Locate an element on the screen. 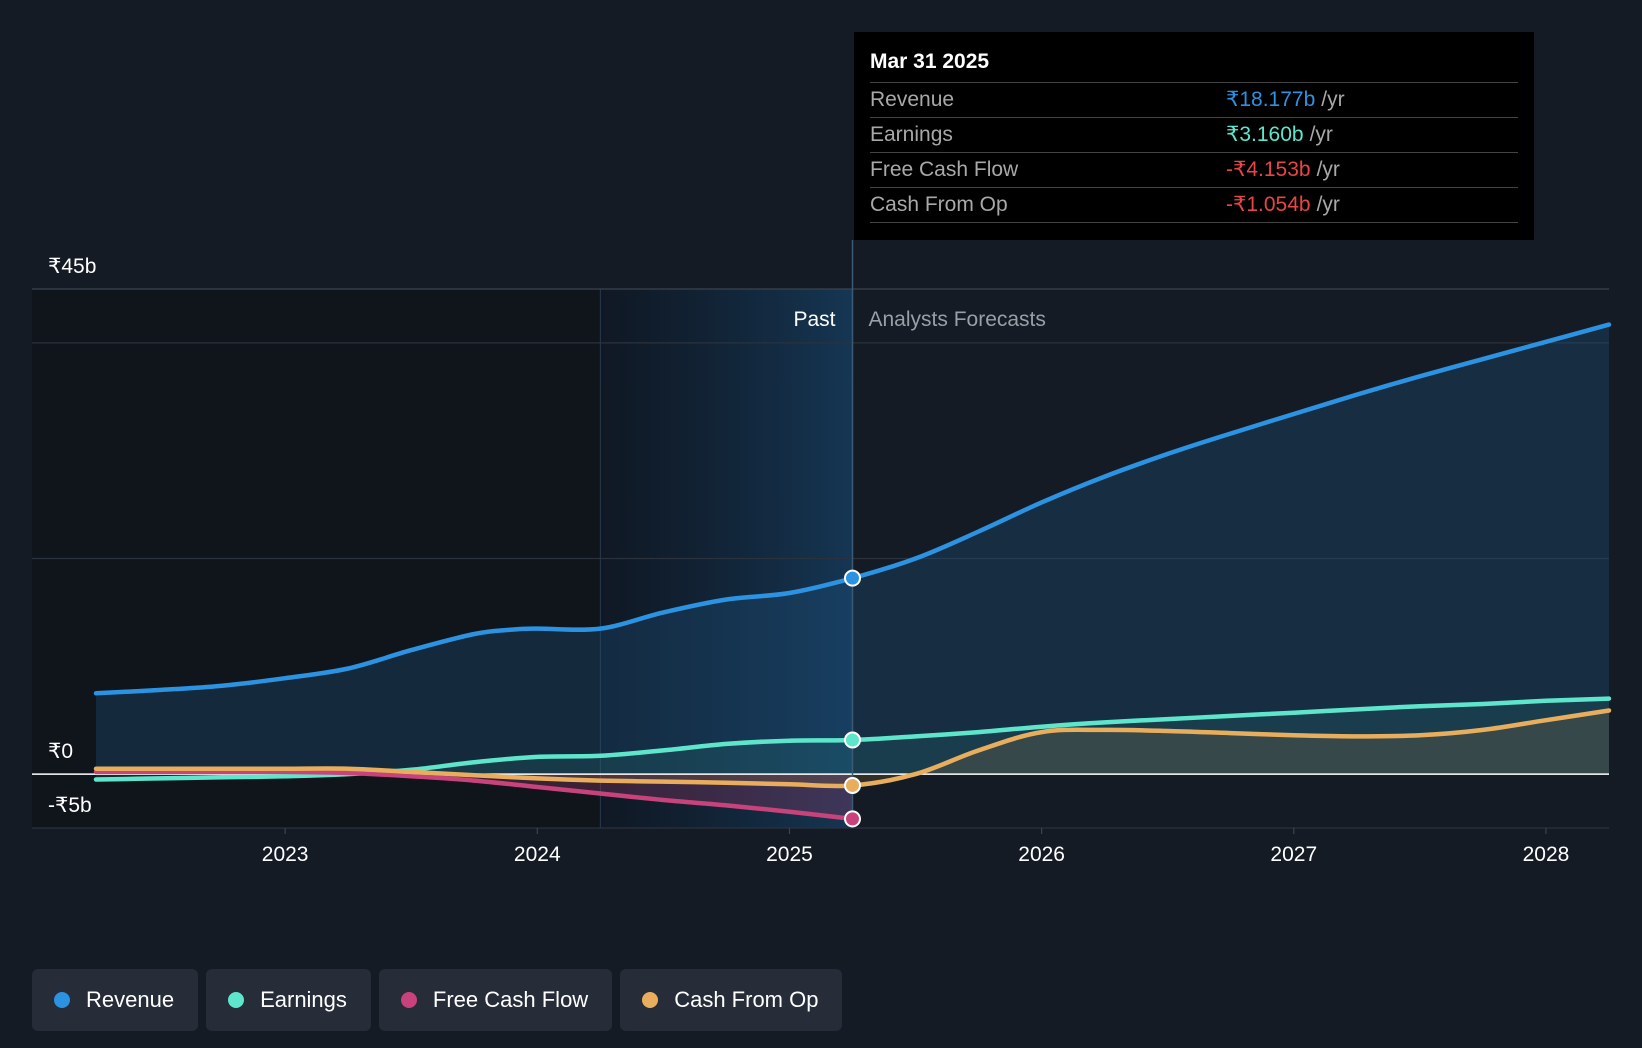 Image resolution: width=1642 pixels, height=1048 pixels. series-markers is located at coordinates (852, 698).